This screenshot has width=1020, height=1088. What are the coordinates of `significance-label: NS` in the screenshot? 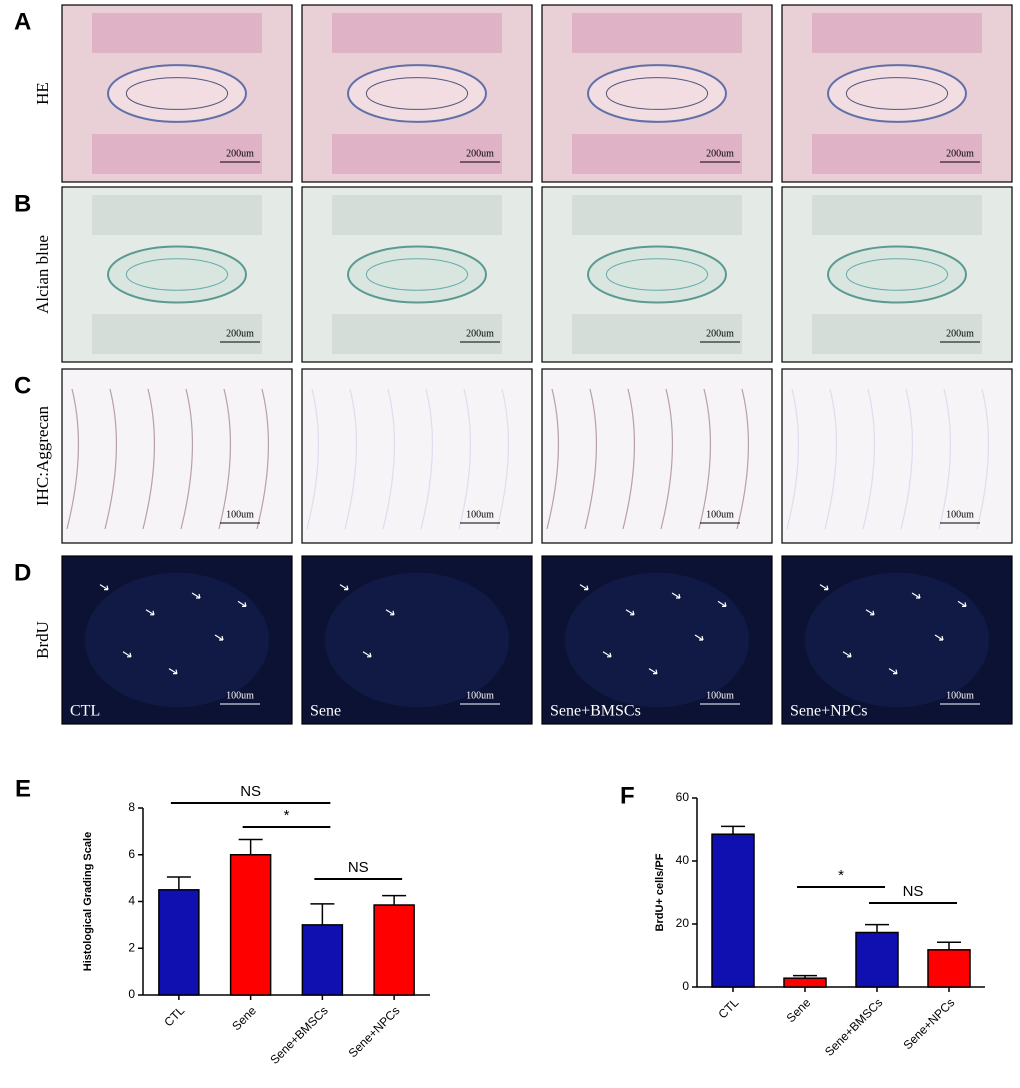 It's located at (250, 791).